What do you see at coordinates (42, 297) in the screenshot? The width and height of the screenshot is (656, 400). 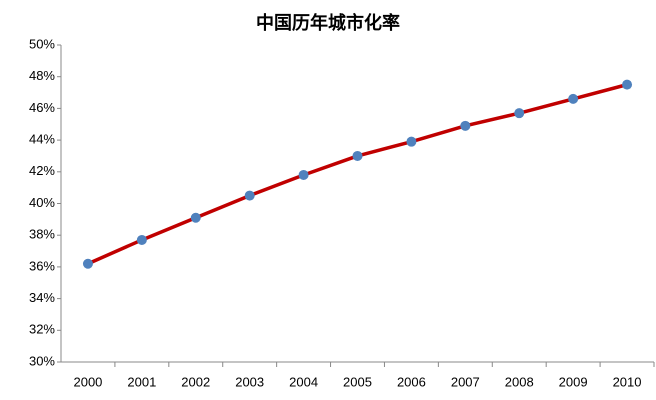 I see `y-tick-label: 34%` at bounding box center [42, 297].